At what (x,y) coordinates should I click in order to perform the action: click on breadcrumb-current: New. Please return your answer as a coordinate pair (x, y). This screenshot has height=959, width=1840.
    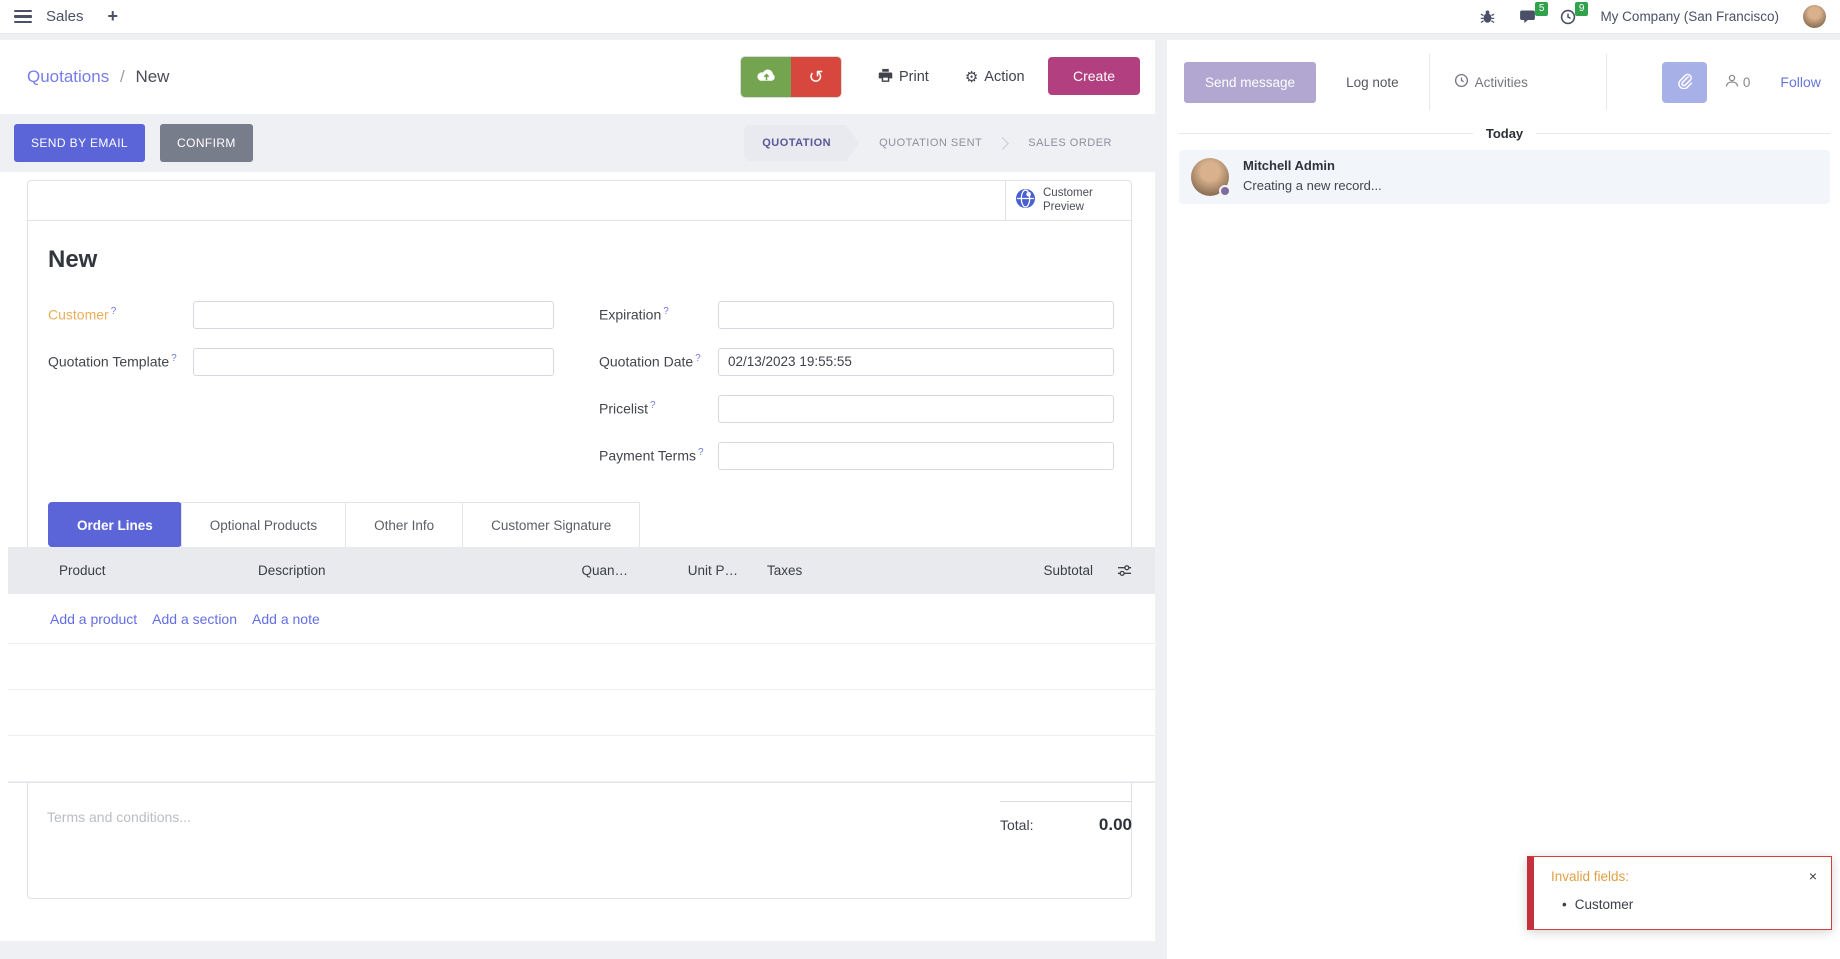
    Looking at the image, I should click on (152, 76).